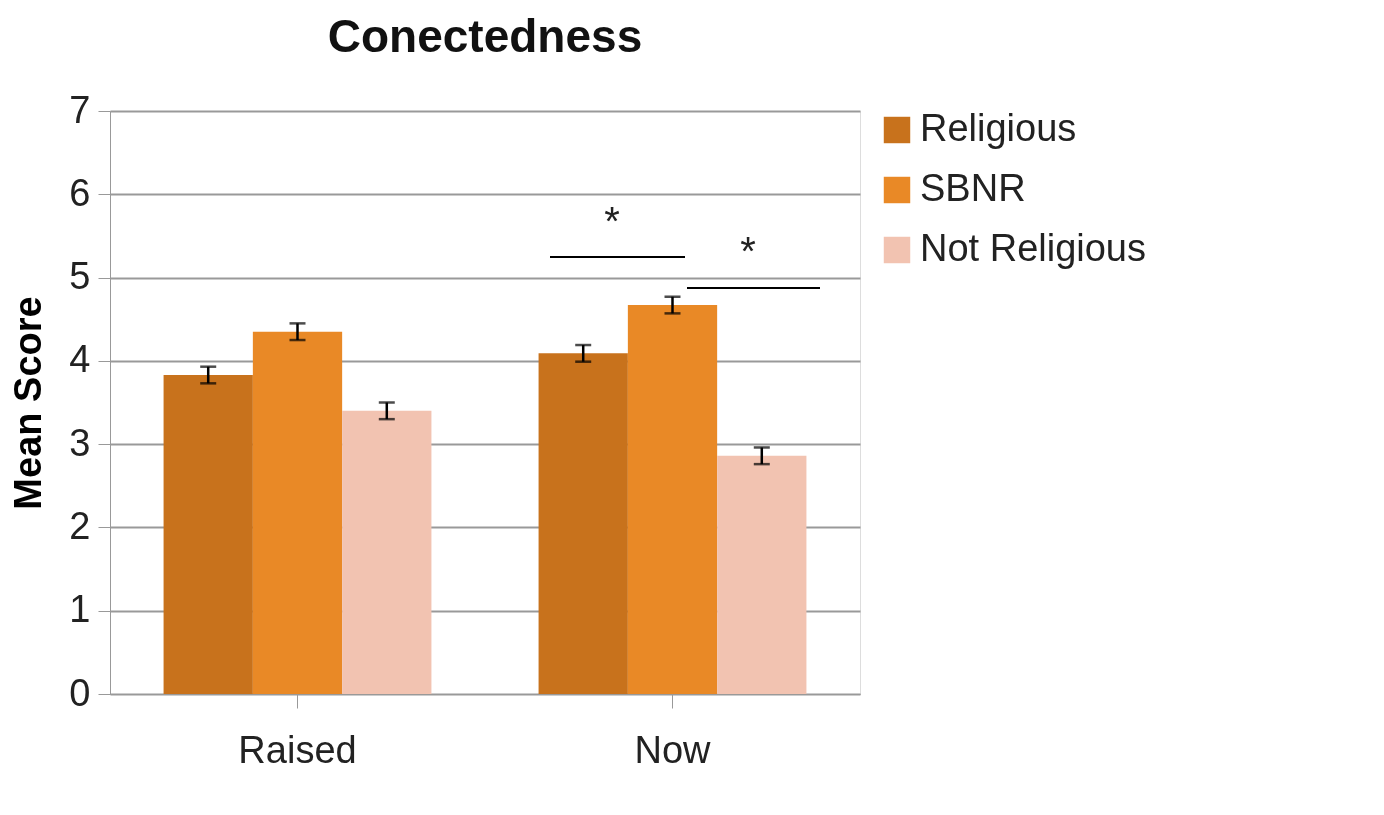 This screenshot has width=1384, height=815. I want to click on legend-label: Not Religious, so click(1033, 248).